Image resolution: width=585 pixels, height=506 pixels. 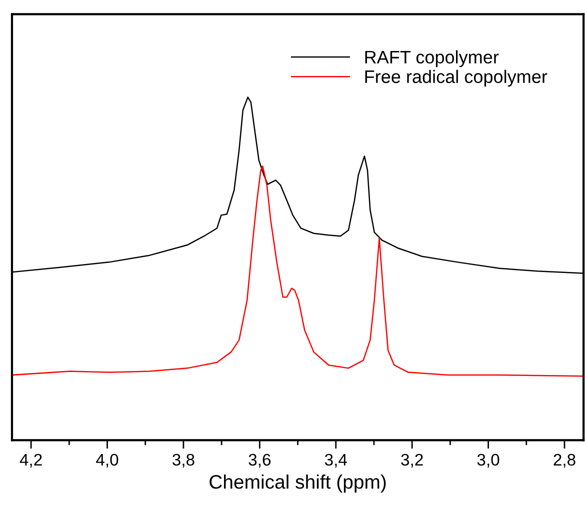 I want to click on x-tick-label: 3,0, so click(x=488, y=461).